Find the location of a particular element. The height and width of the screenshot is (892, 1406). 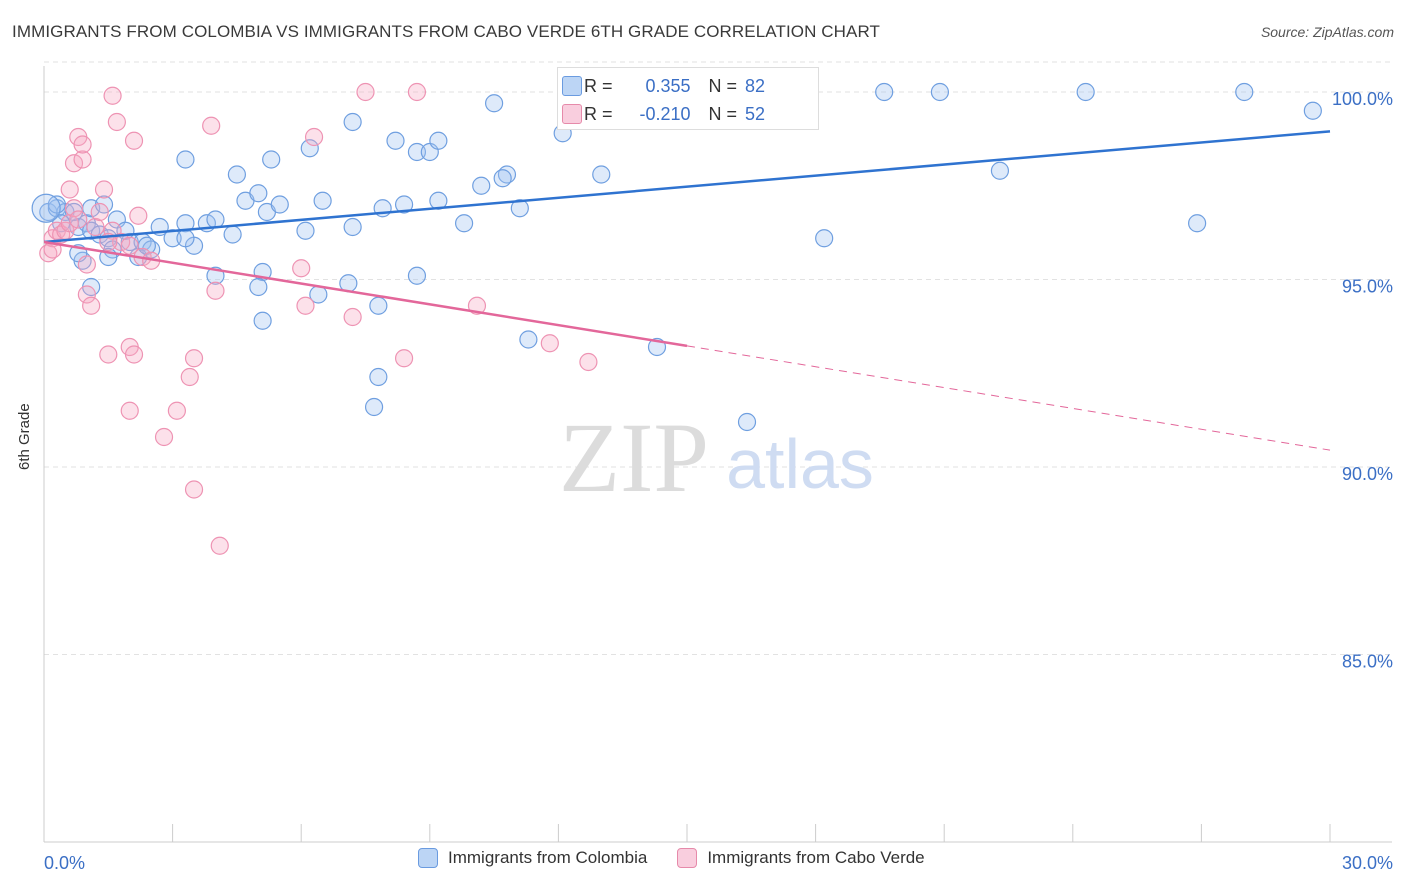

stats-box: R = 0.355 N = 82 R = -0.210 N = 52 is located at coordinates (688, 98).